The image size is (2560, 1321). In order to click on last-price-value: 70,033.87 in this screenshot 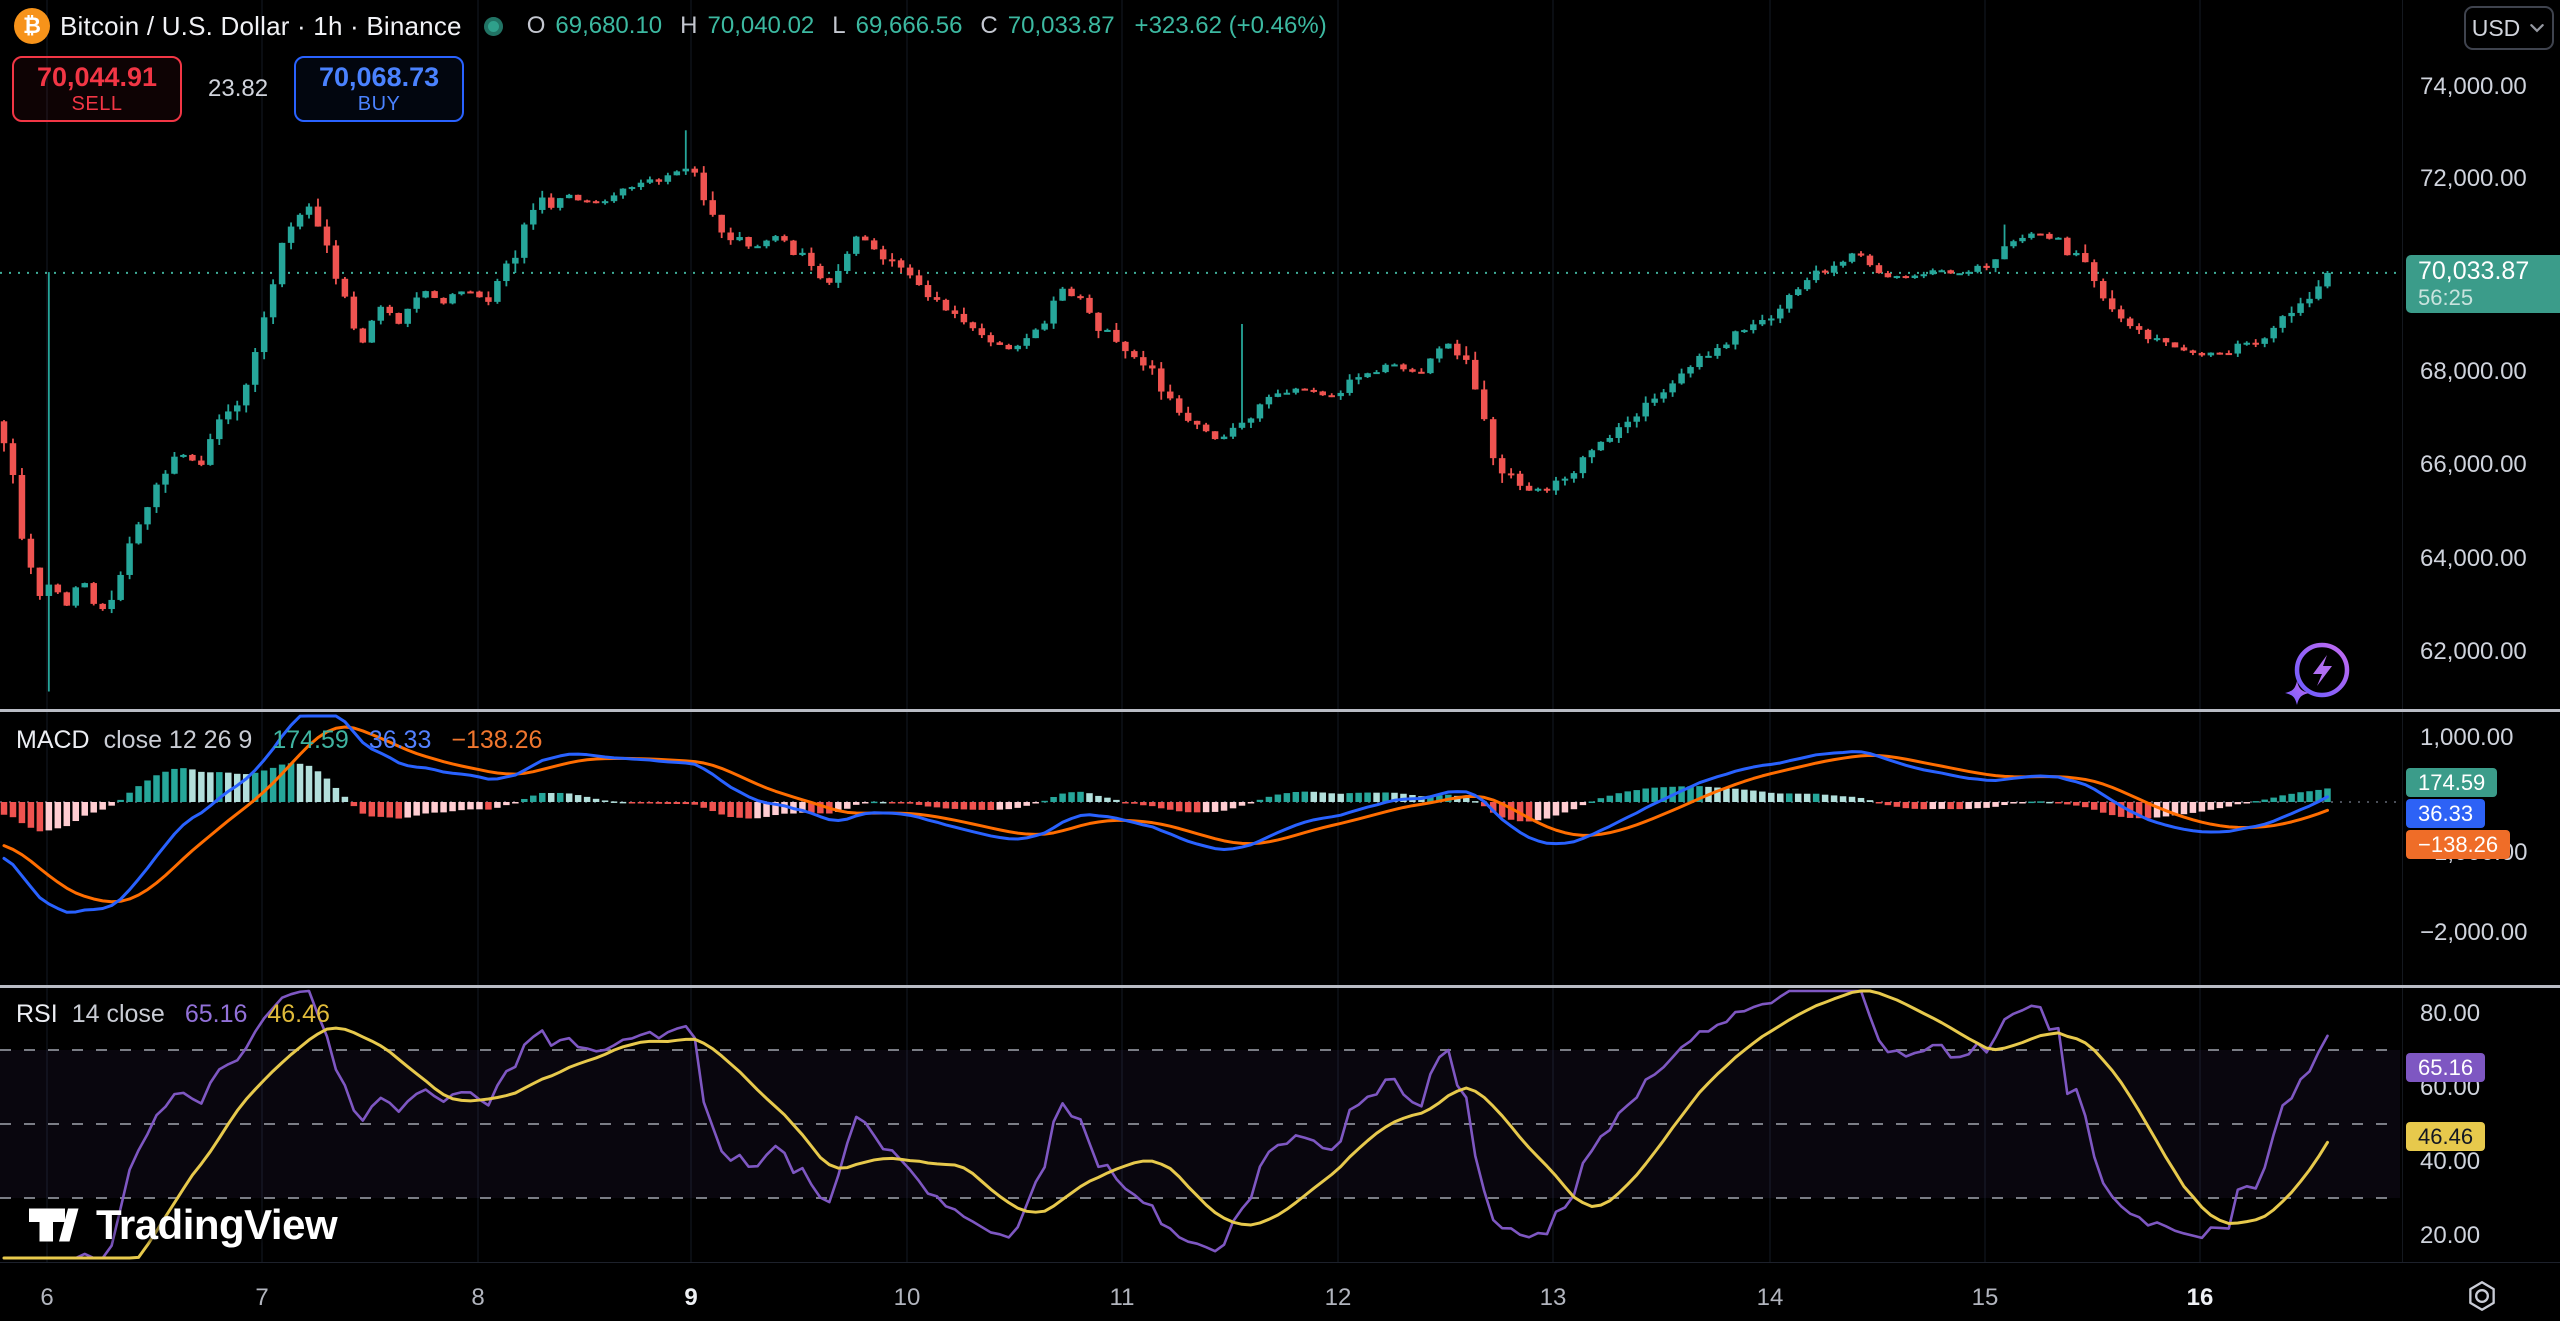, I will do `click(2474, 271)`.